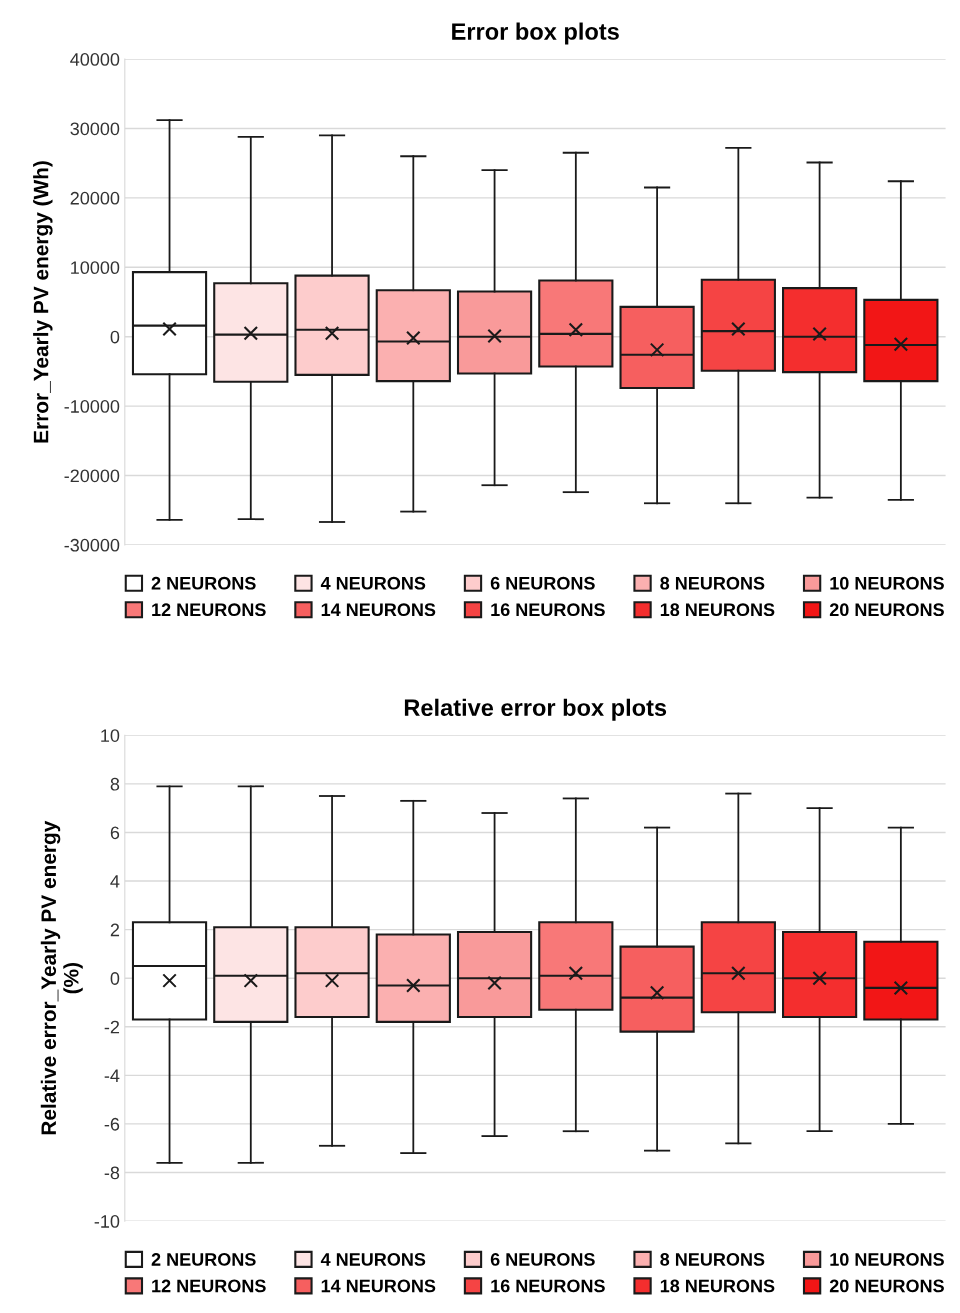 This screenshot has width=960, height=1313. I want to click on y-tick-label: 8, so click(115, 784).